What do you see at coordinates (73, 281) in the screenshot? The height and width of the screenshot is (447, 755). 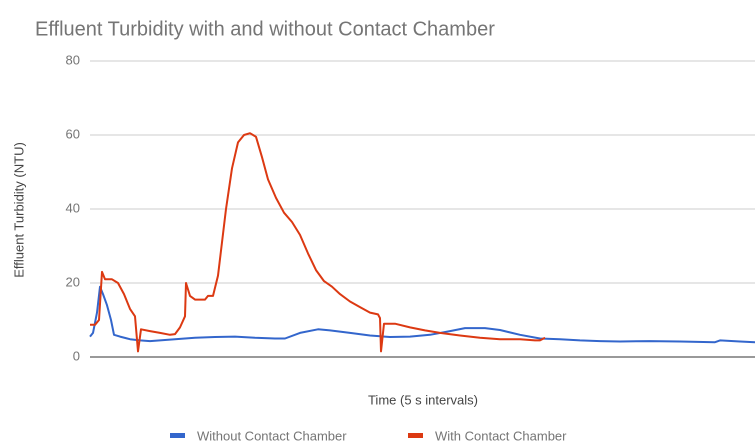 I see `y-tick-label: 20` at bounding box center [73, 281].